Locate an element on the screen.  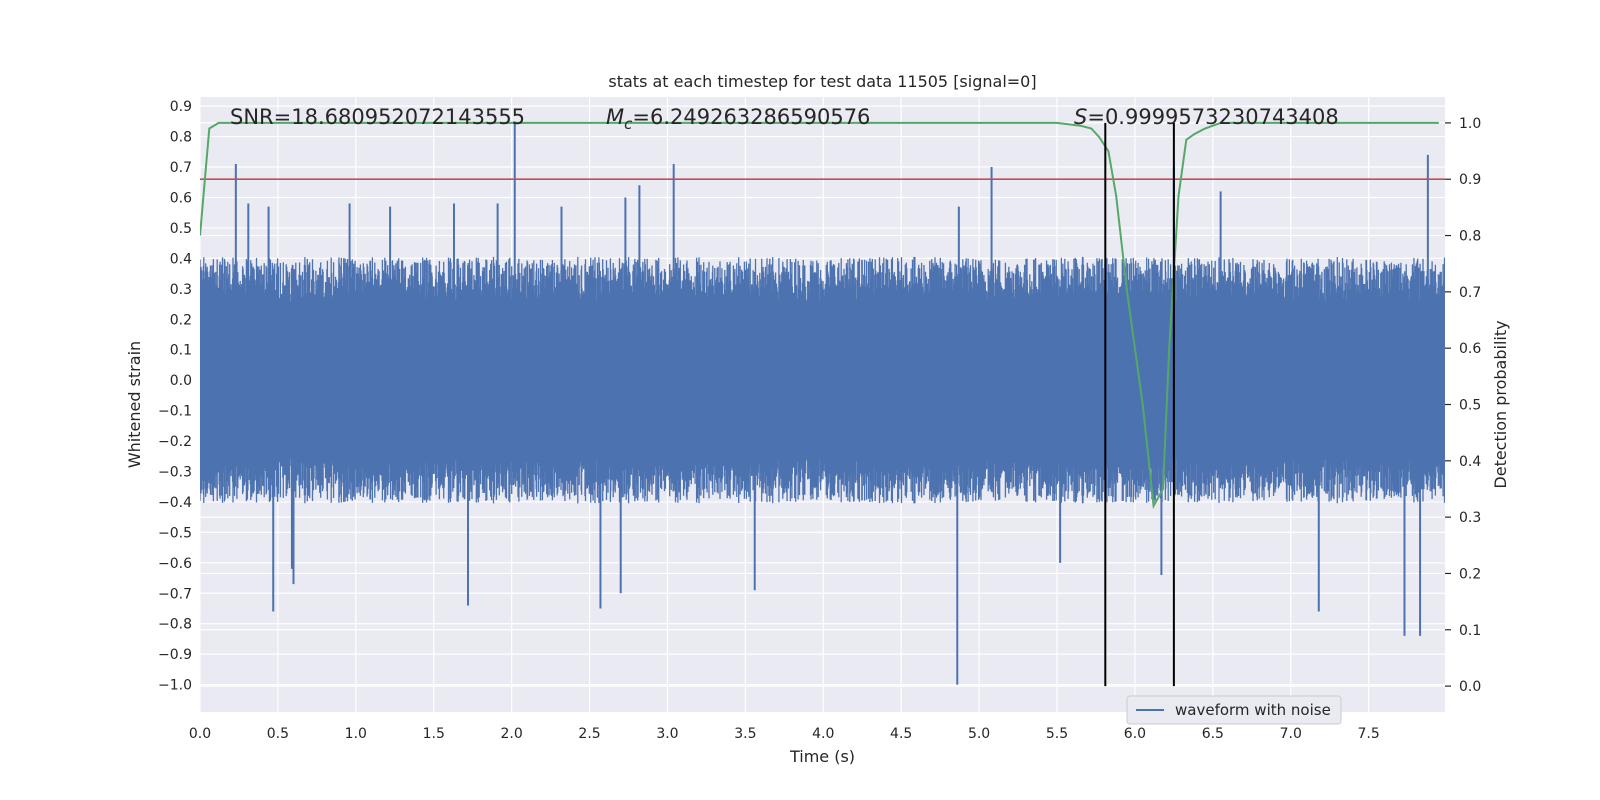
y2-tick-label: 0.7 is located at coordinates (1470, 293).